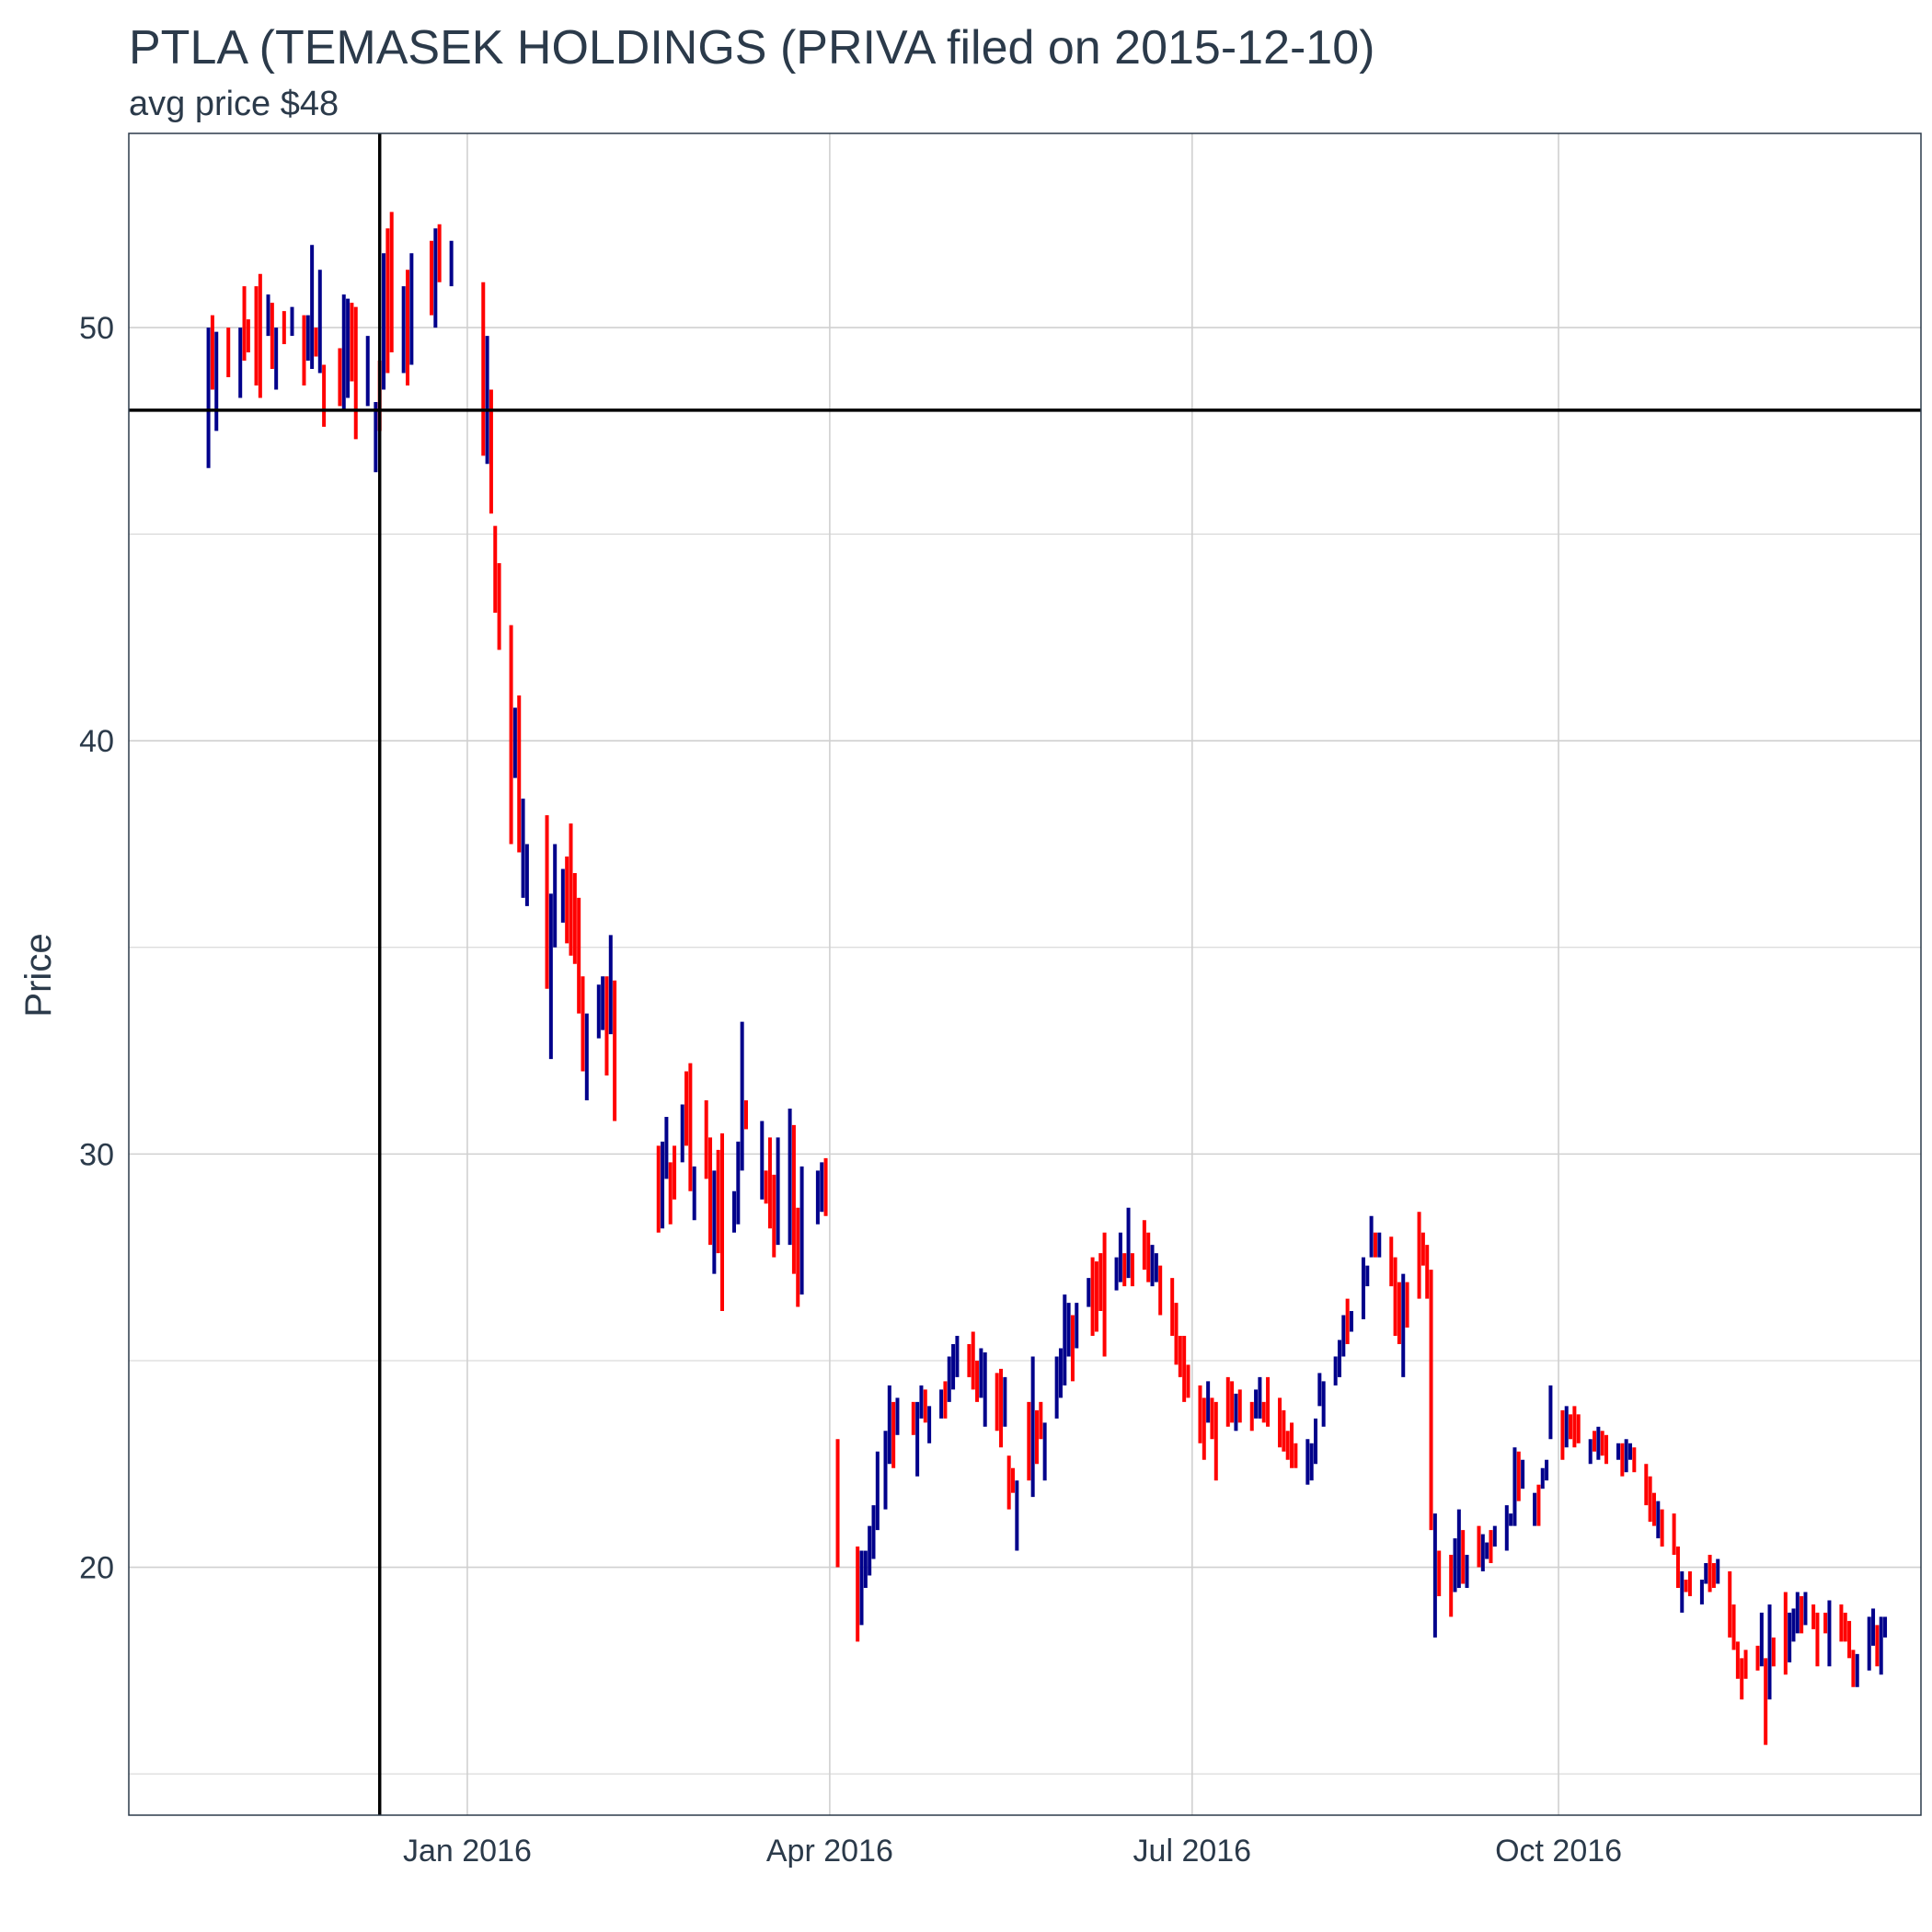 The height and width of the screenshot is (1932, 1932). I want to click on y-axis-title: Price, so click(38, 975).